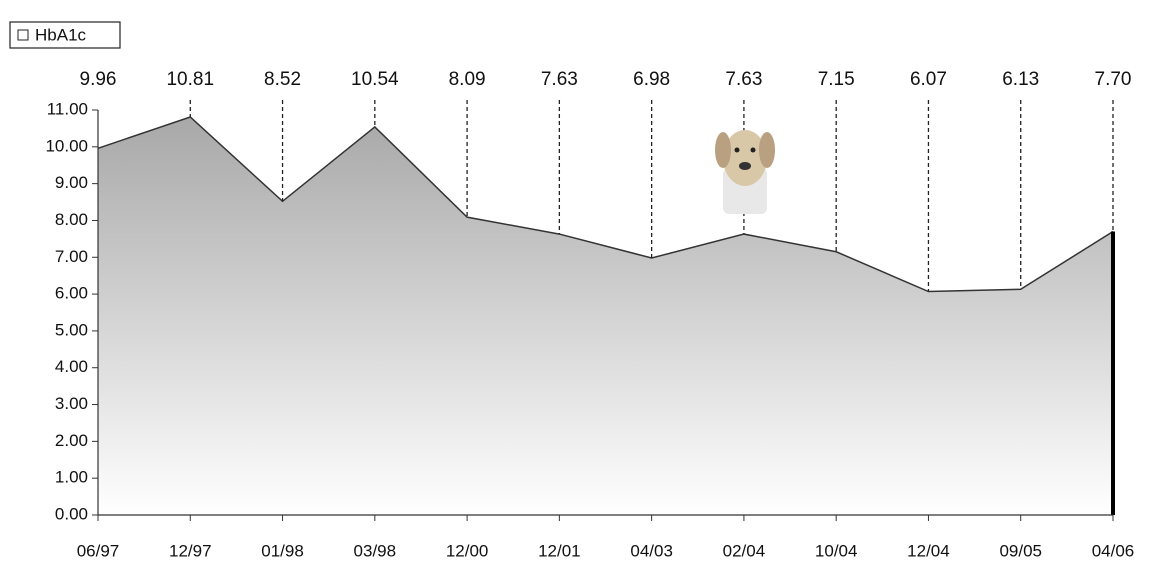 The image size is (1149, 565). Describe the element at coordinates (71, 329) in the screenshot. I see `y-tick-label: 5.00` at that location.